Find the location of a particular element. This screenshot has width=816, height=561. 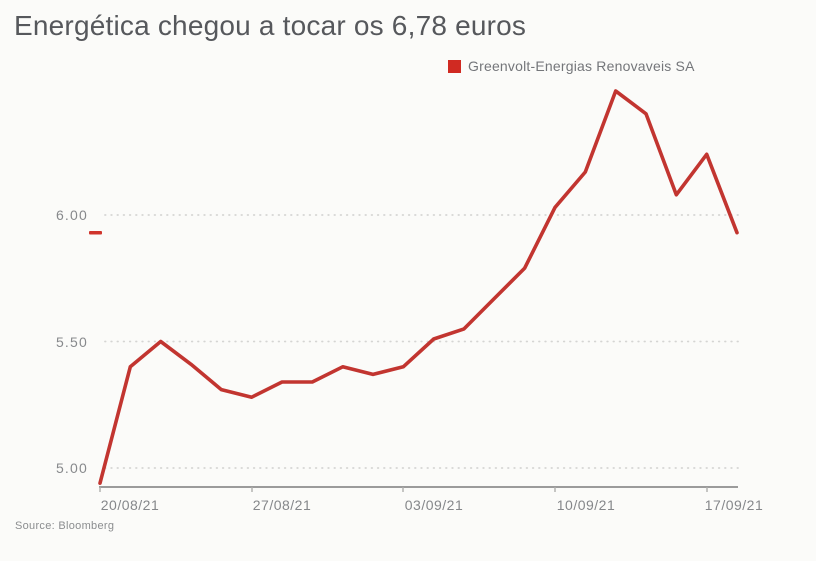

legend: Greenvolt-Energias Renovaveis SA is located at coordinates (571, 66).